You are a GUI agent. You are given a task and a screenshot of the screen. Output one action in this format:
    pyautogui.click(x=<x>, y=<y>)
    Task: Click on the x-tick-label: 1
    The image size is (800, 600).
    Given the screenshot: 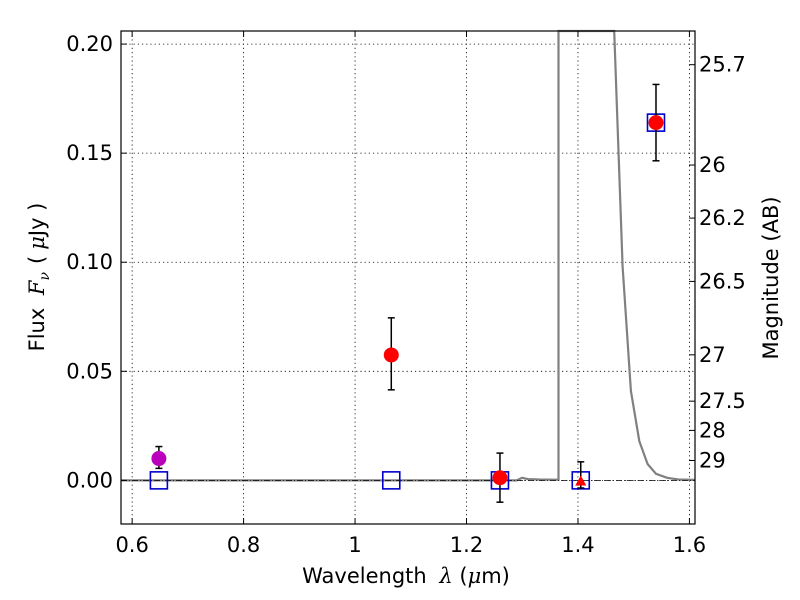 What is the action you would take?
    pyautogui.click(x=354, y=545)
    